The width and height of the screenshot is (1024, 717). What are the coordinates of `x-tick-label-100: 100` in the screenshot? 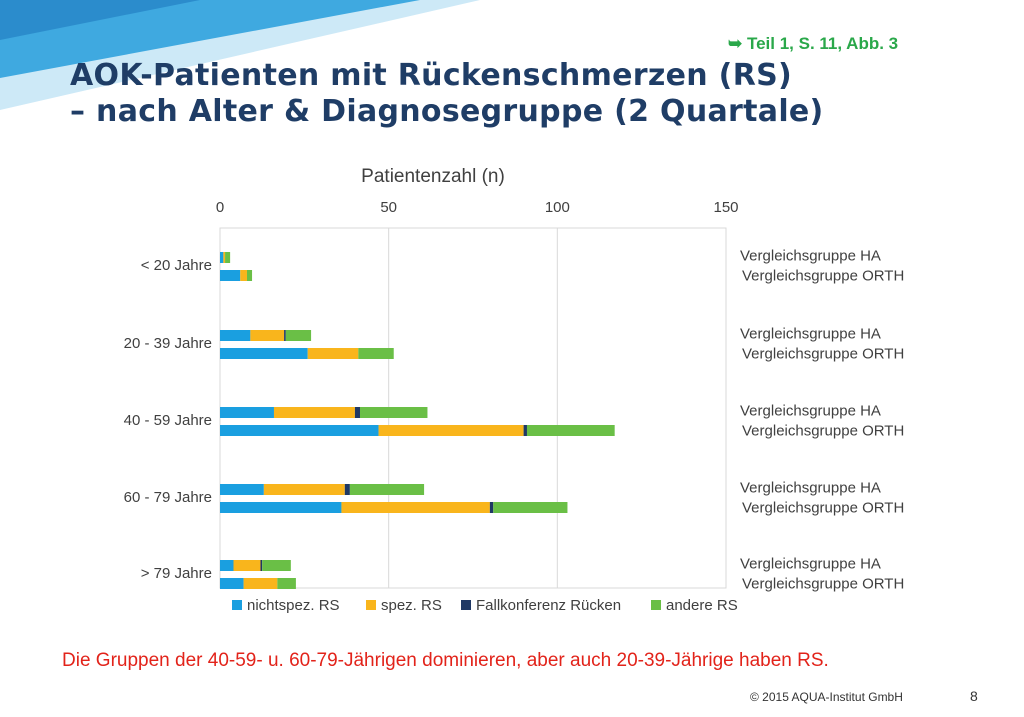 It's located at (557, 207).